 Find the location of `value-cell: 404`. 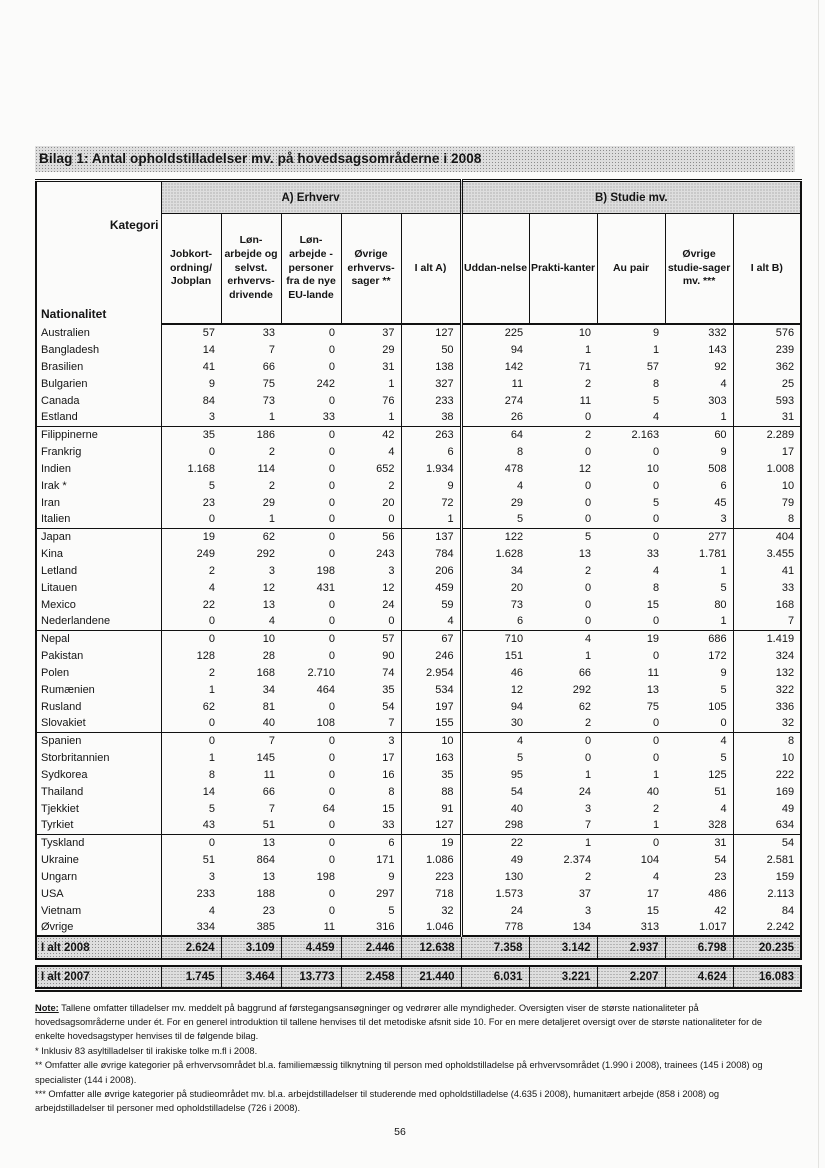

value-cell: 404 is located at coordinates (767, 536).